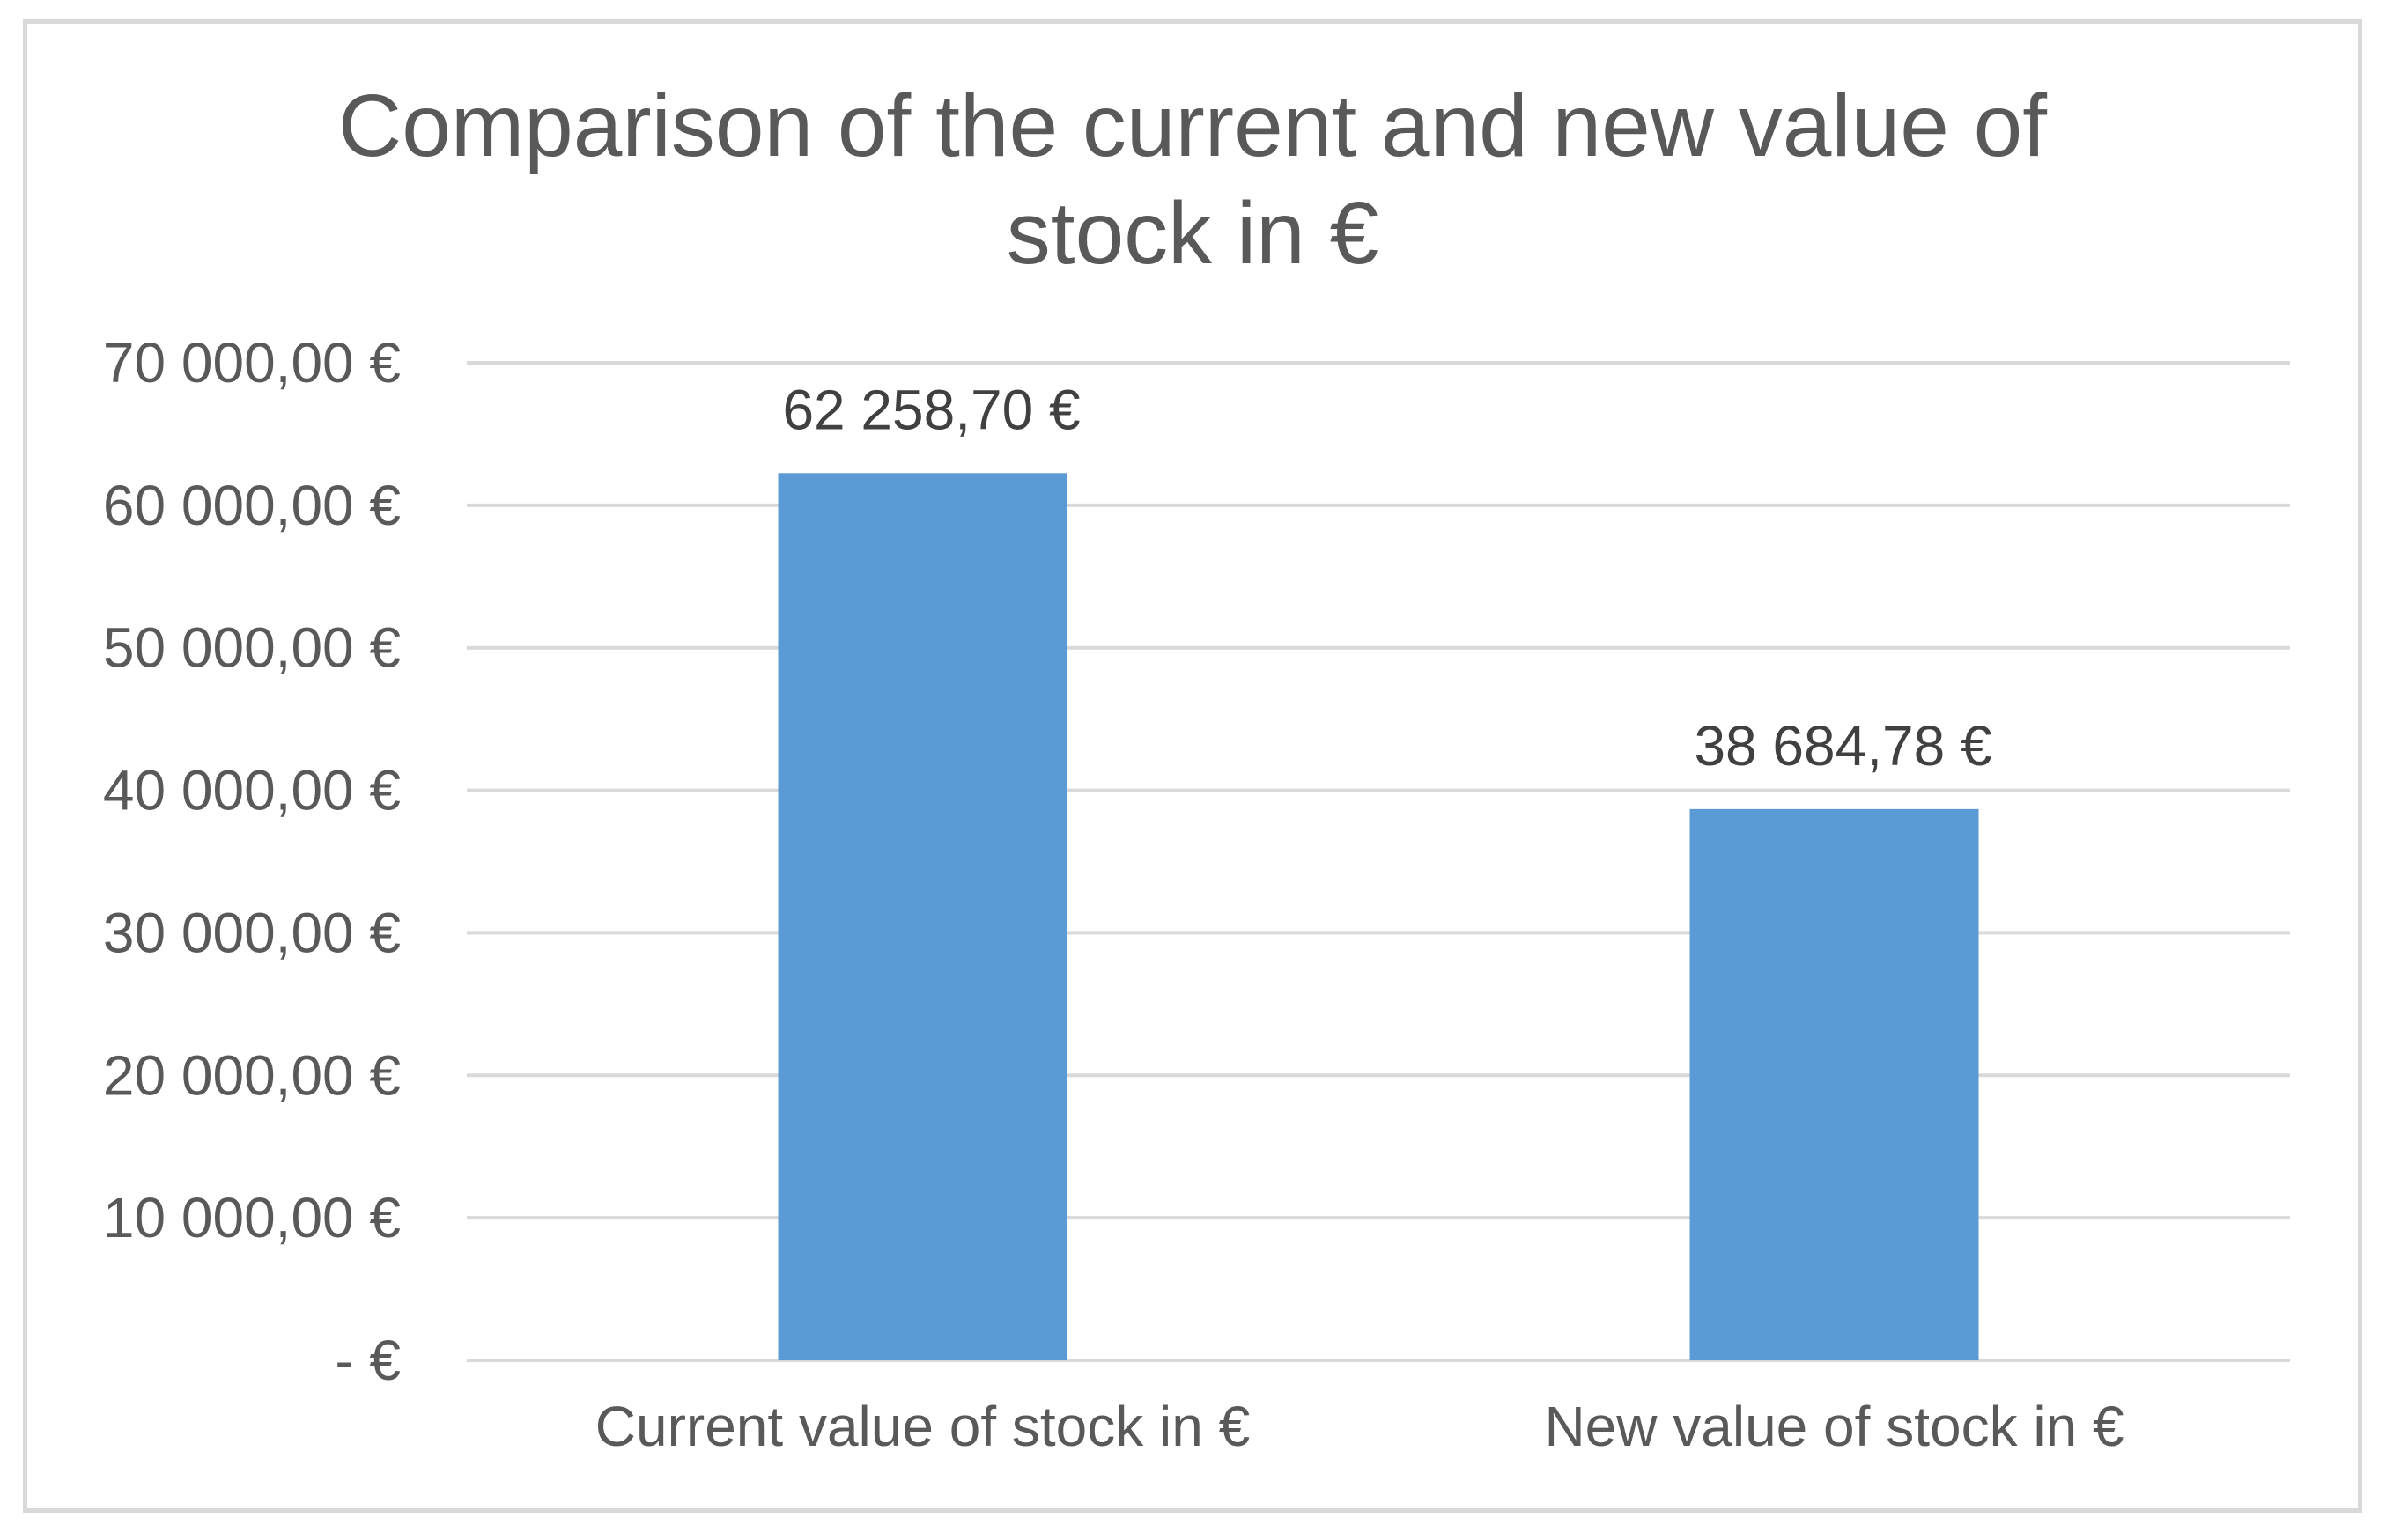  What do you see at coordinates (252, 505) in the screenshot?
I see `y-tick-label: 60 000,00 €` at bounding box center [252, 505].